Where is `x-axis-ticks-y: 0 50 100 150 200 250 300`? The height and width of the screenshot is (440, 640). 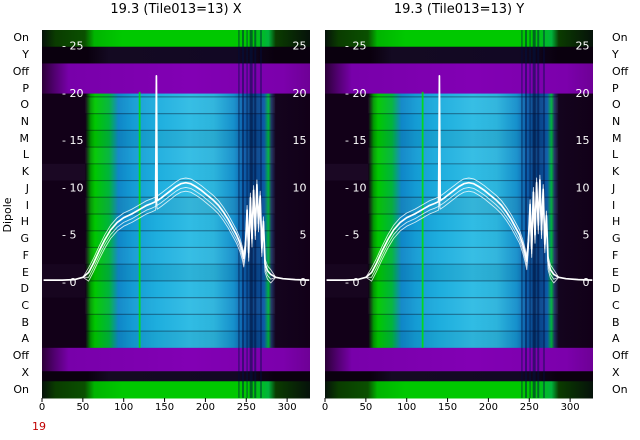 x-axis-ticks-y: 0 50 100 150 200 250 300 is located at coordinates (457, 409).